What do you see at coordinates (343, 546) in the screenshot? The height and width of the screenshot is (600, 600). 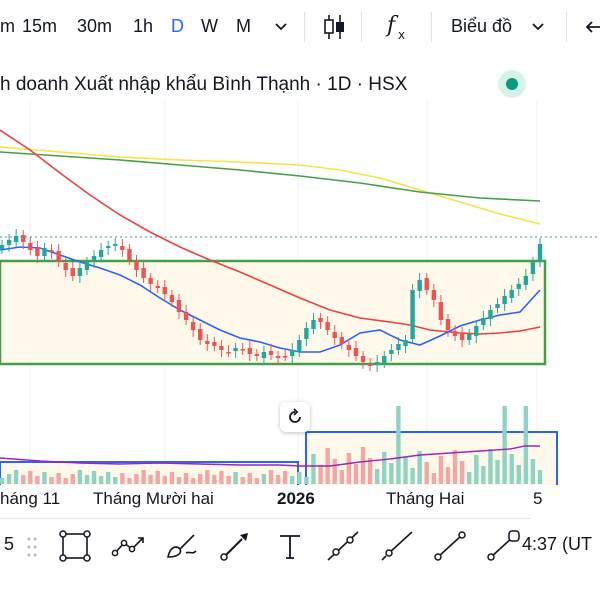 I see `trend-angle-icon` at bounding box center [343, 546].